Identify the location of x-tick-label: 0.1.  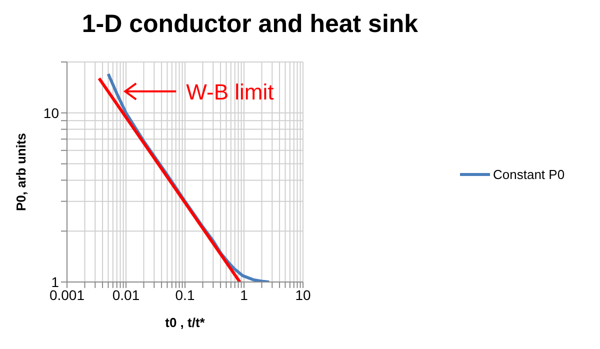
(185, 294).